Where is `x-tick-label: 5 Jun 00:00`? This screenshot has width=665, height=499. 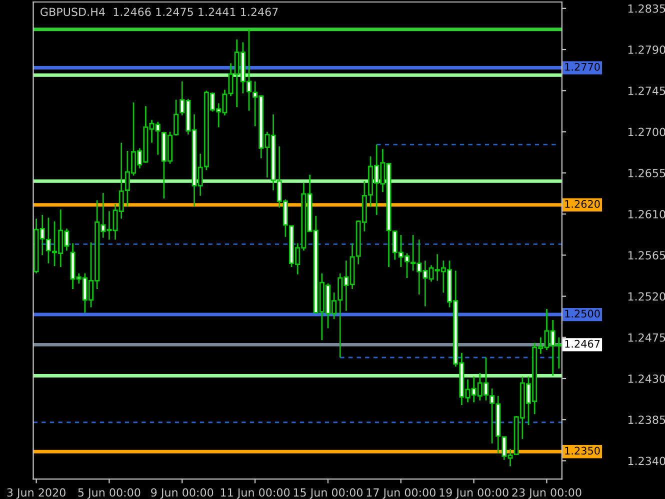 x-tick-label: 5 Jun 00:00 is located at coordinates (109, 493).